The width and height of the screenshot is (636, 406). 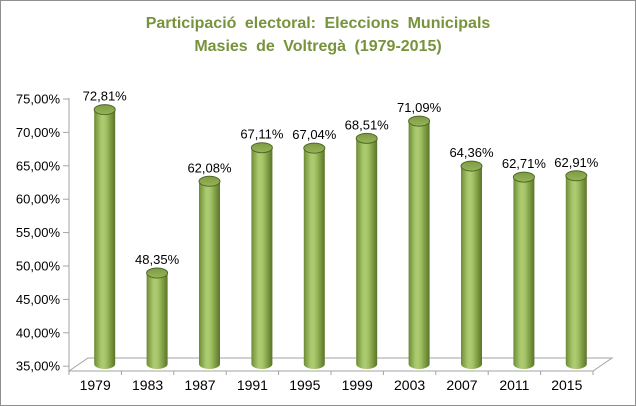 I want to click on y-tick-label: 55,00%, so click(x=38, y=232).